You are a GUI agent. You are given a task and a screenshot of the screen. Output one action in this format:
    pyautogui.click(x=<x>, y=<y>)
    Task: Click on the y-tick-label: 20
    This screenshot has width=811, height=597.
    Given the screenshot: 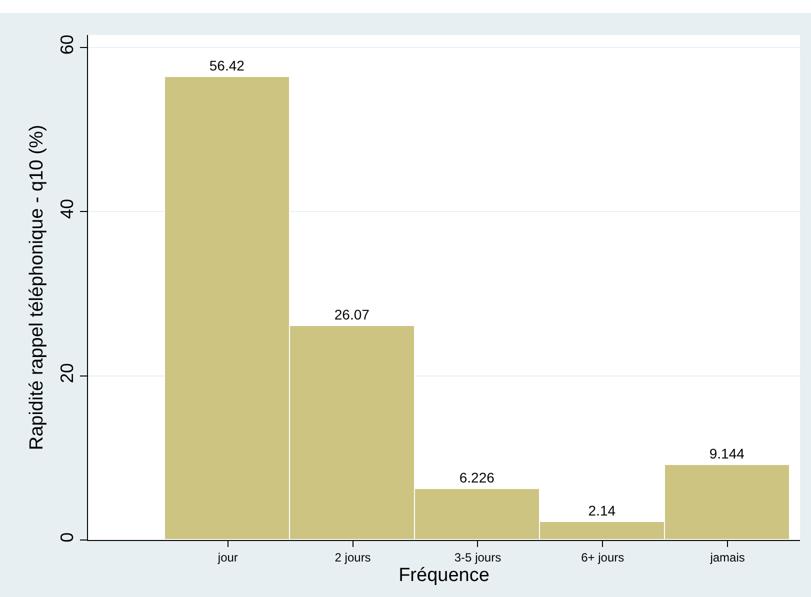 What is the action you would take?
    pyautogui.click(x=66, y=373)
    